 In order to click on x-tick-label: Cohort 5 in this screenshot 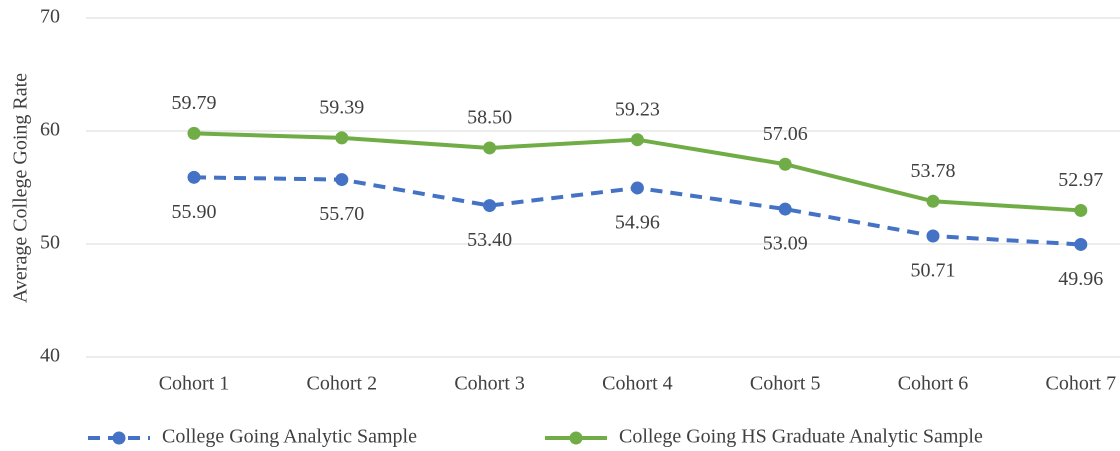, I will do `click(785, 384)`.